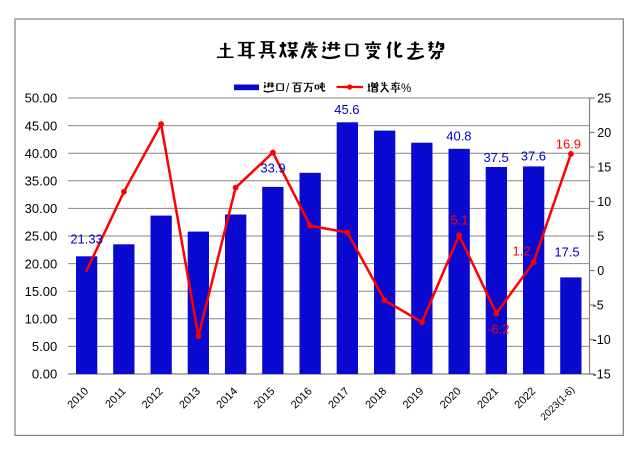 The width and height of the screenshot is (633, 451). I want to click on svg-text: 50.00, so click(41, 98).